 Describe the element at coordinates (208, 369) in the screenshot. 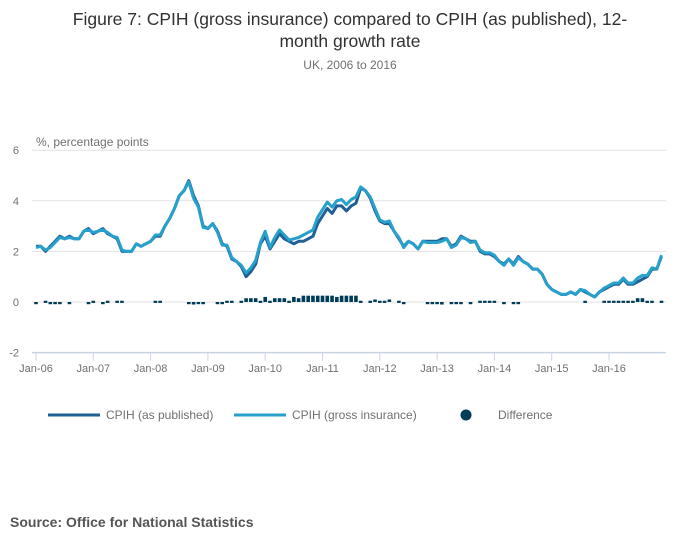

I see `x-tick-label: Jan-09` at that location.